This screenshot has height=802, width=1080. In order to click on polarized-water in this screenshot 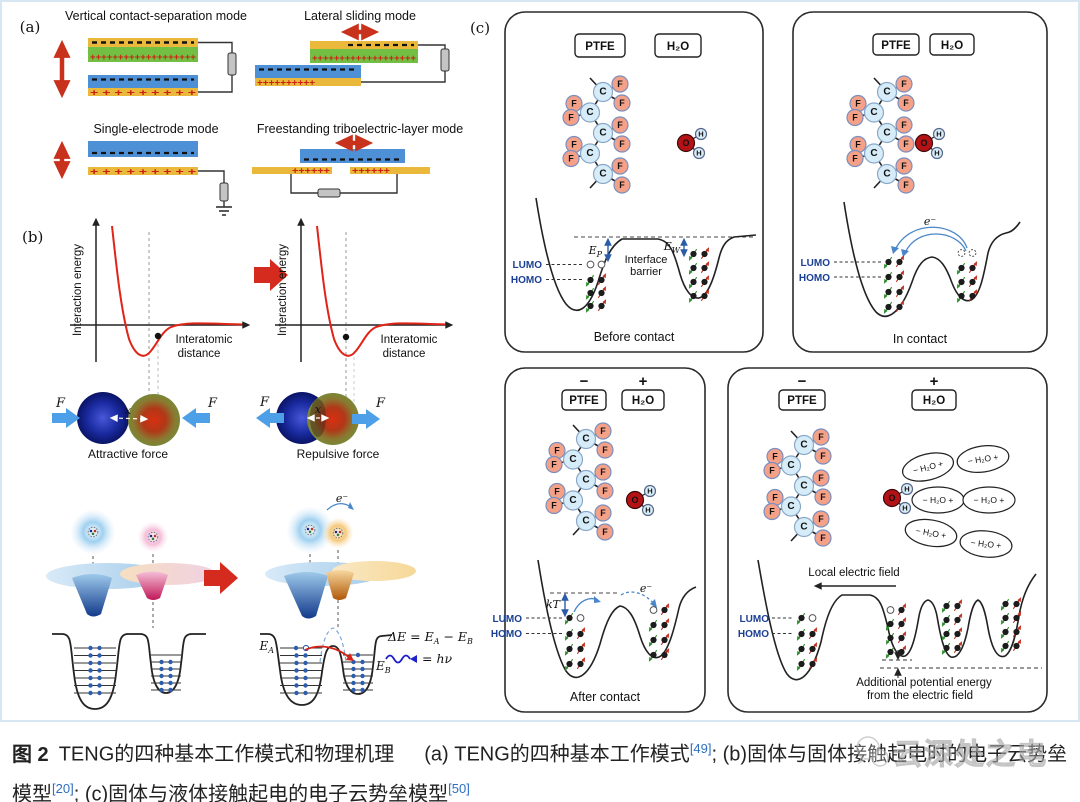, I will do `click(983, 459)`.